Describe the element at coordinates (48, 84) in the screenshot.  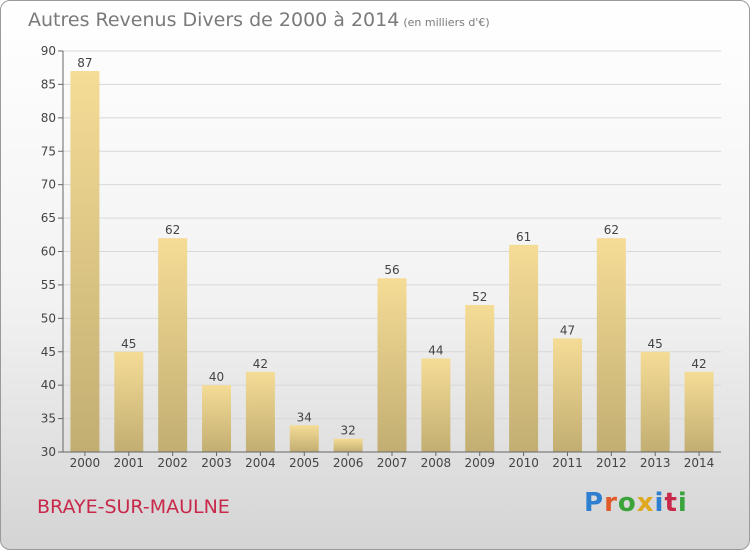
I see `y-tick-label: 85` at that location.